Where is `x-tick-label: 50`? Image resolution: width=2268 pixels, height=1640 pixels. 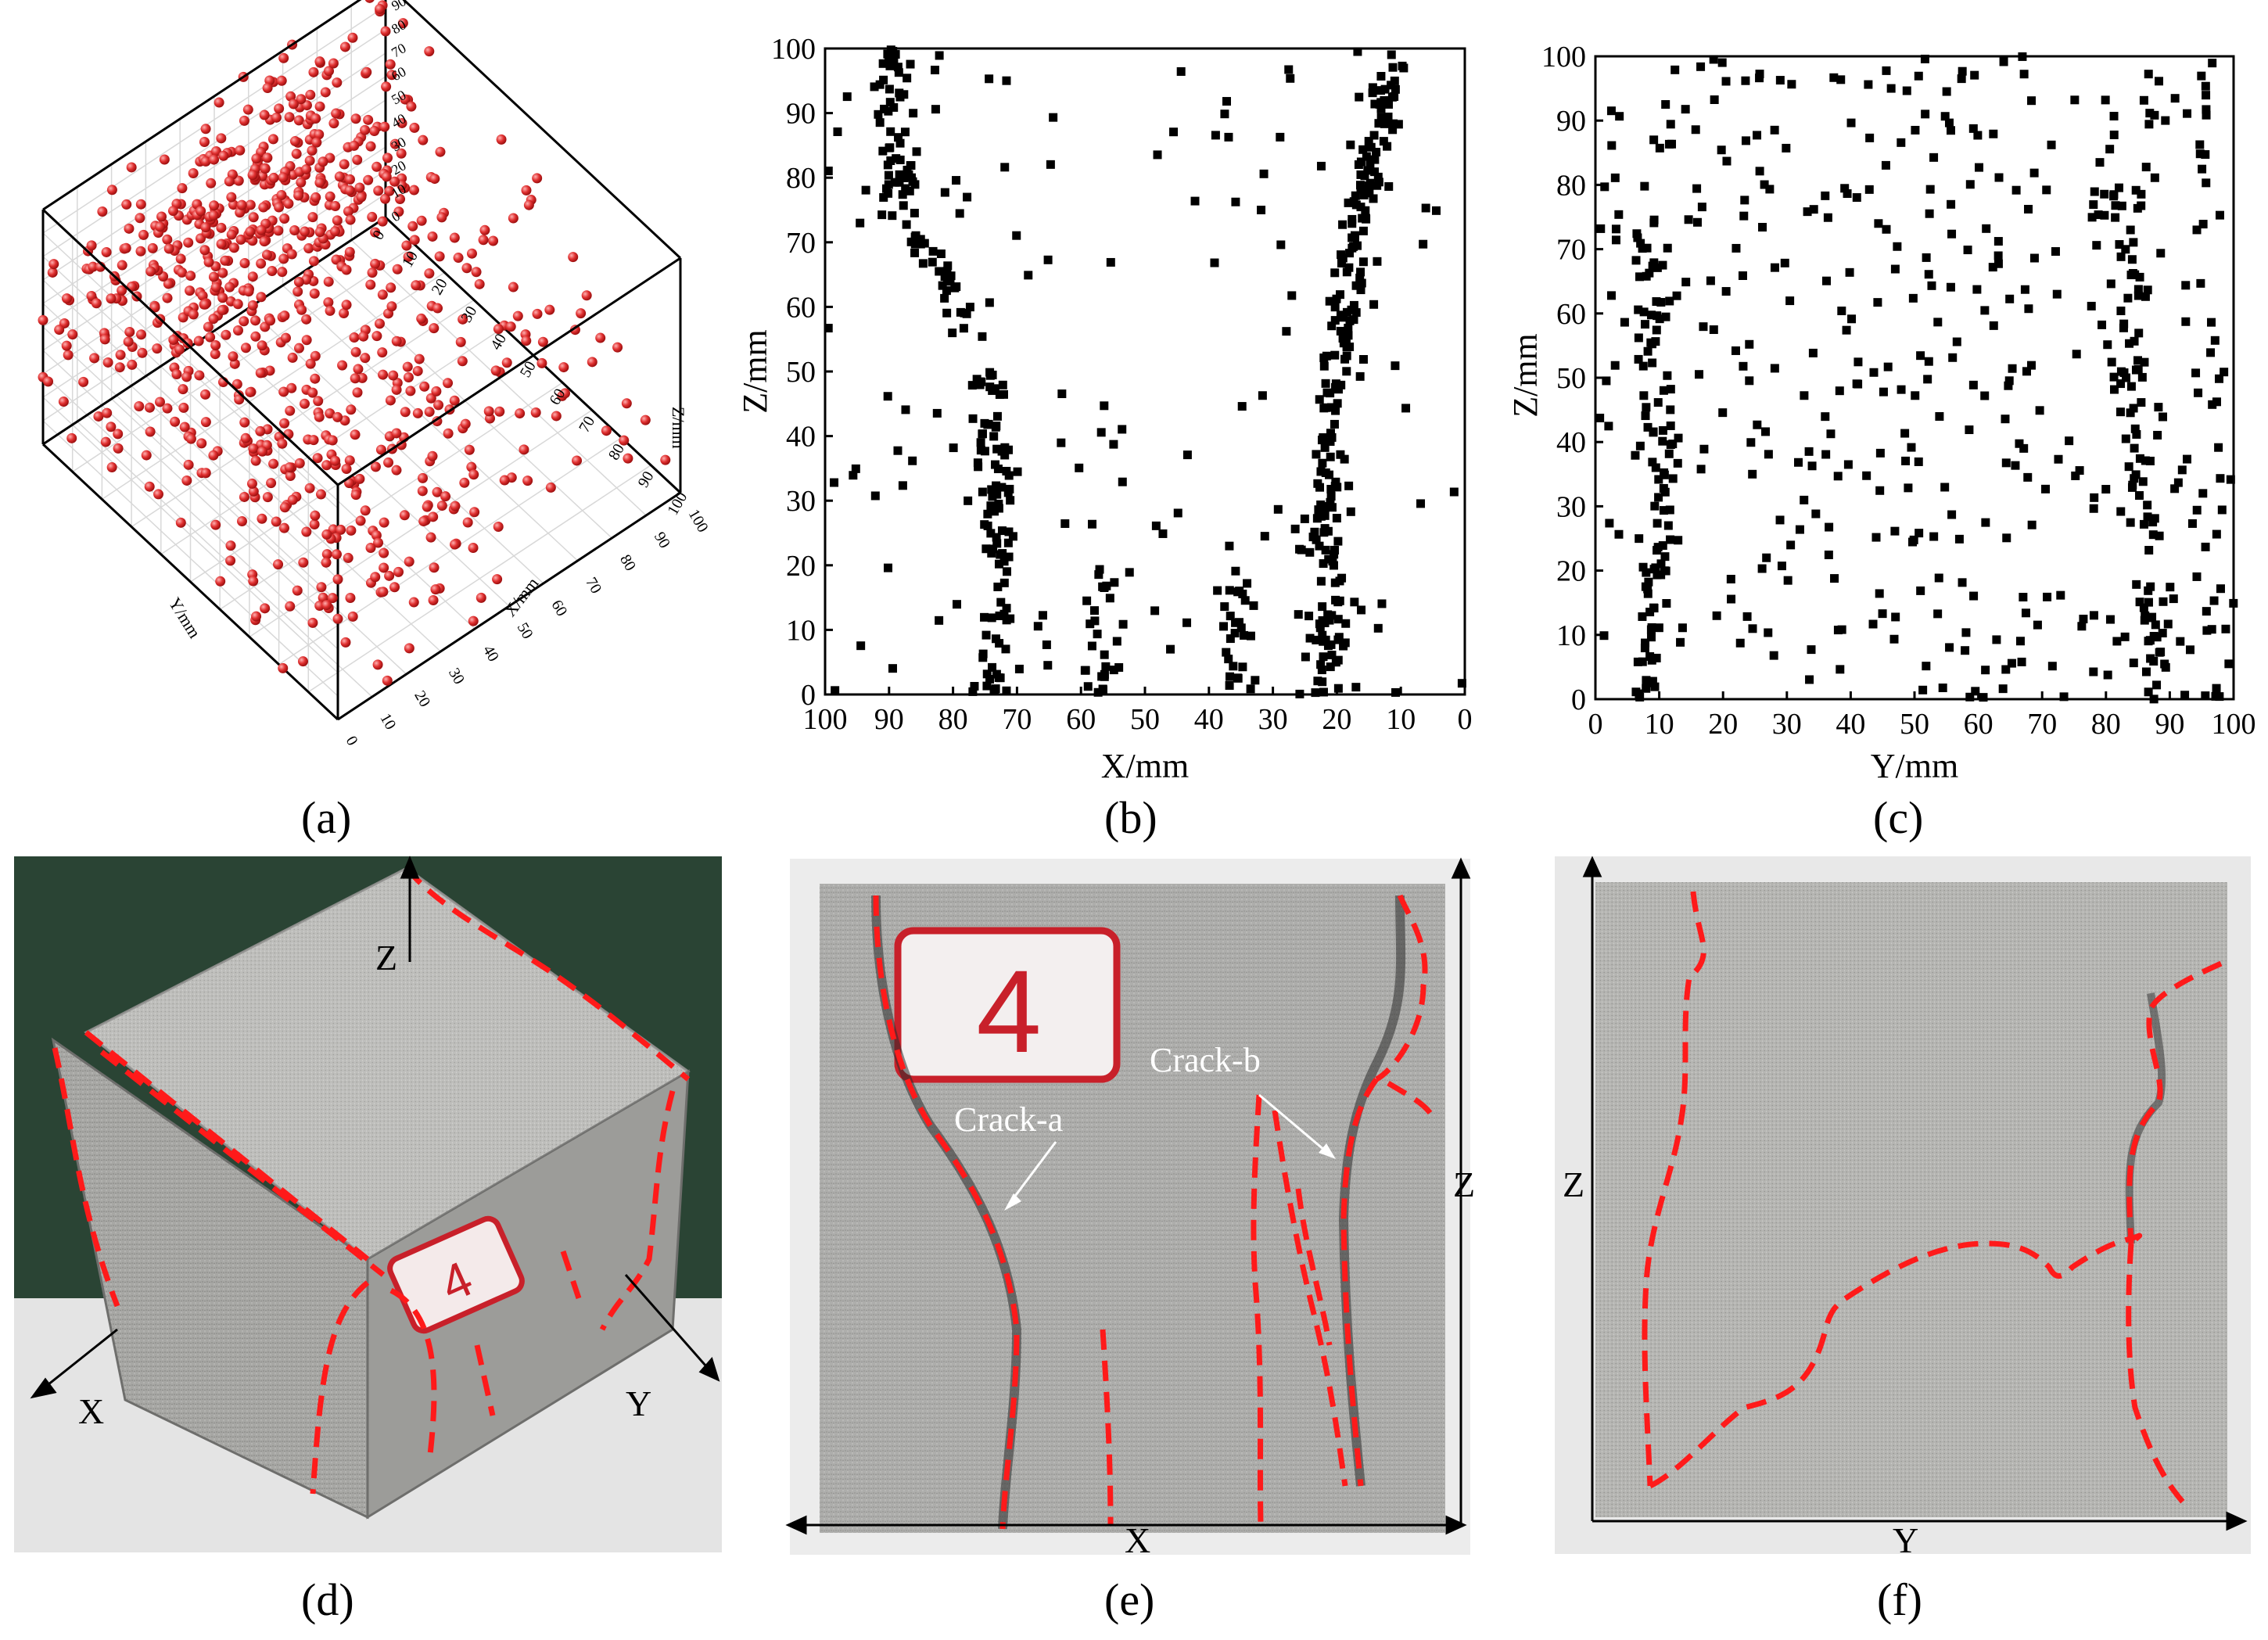 x-tick-label: 50 is located at coordinates (1915, 724).